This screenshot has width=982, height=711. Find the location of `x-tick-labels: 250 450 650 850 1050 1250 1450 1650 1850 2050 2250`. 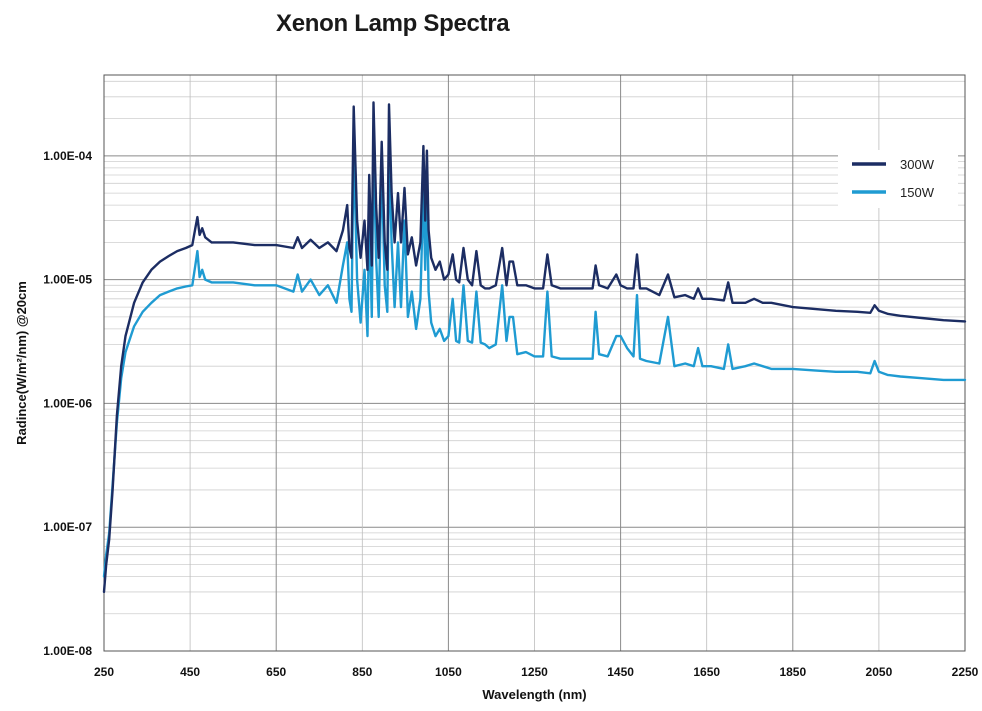

x-tick-labels: 250 450 650 850 1050 1250 1450 1650 1850 2050 2250 is located at coordinates (536, 672).